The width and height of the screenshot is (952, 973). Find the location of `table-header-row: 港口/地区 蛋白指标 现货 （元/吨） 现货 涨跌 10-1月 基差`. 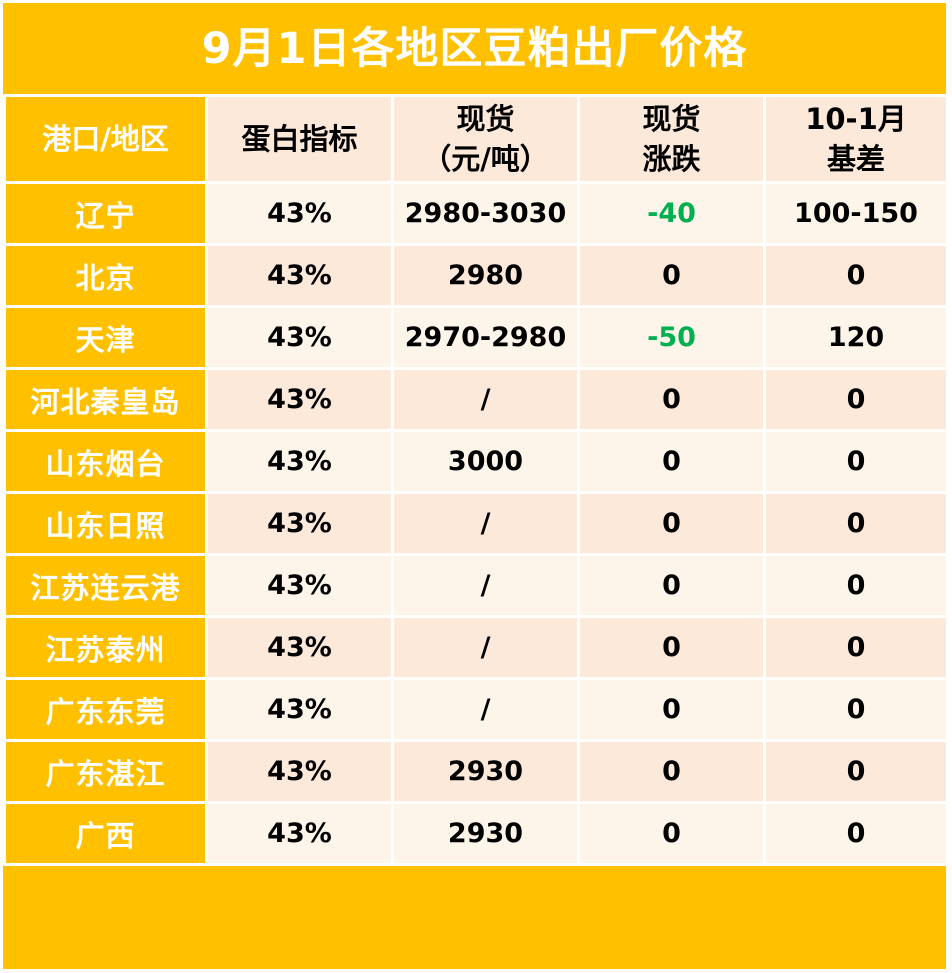

table-header-row: 港口/地区 蛋白指标 现货 （元/吨） 现货 涨跌 10-1月 基差 is located at coordinates (476, 139).